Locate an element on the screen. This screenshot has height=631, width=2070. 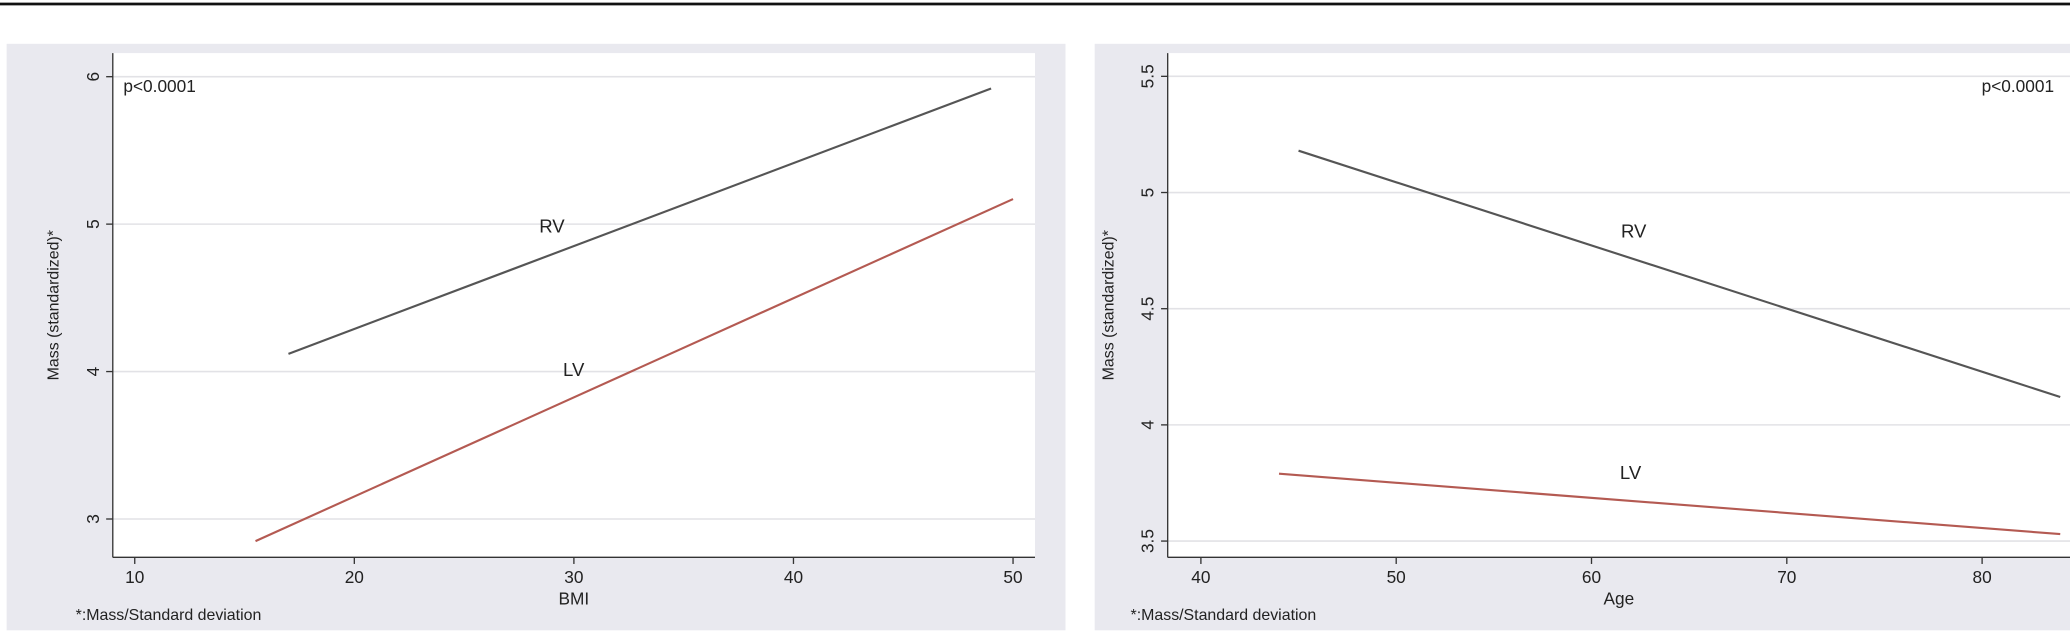
y-tick-label: 6 is located at coordinates (93, 77).